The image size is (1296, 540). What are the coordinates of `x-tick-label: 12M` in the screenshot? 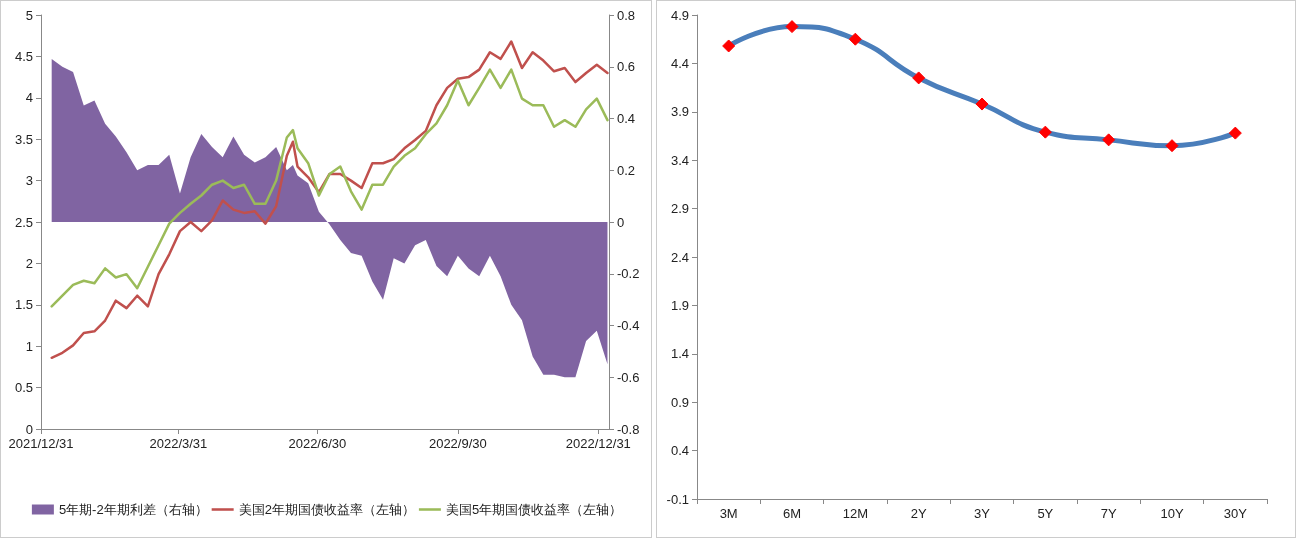 It's located at (855, 513).